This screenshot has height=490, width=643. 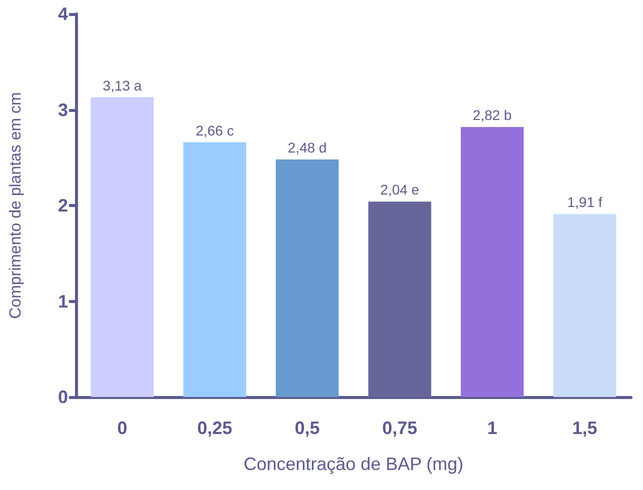 What do you see at coordinates (584, 202) in the screenshot?
I see `data-label: 1,91 f` at bounding box center [584, 202].